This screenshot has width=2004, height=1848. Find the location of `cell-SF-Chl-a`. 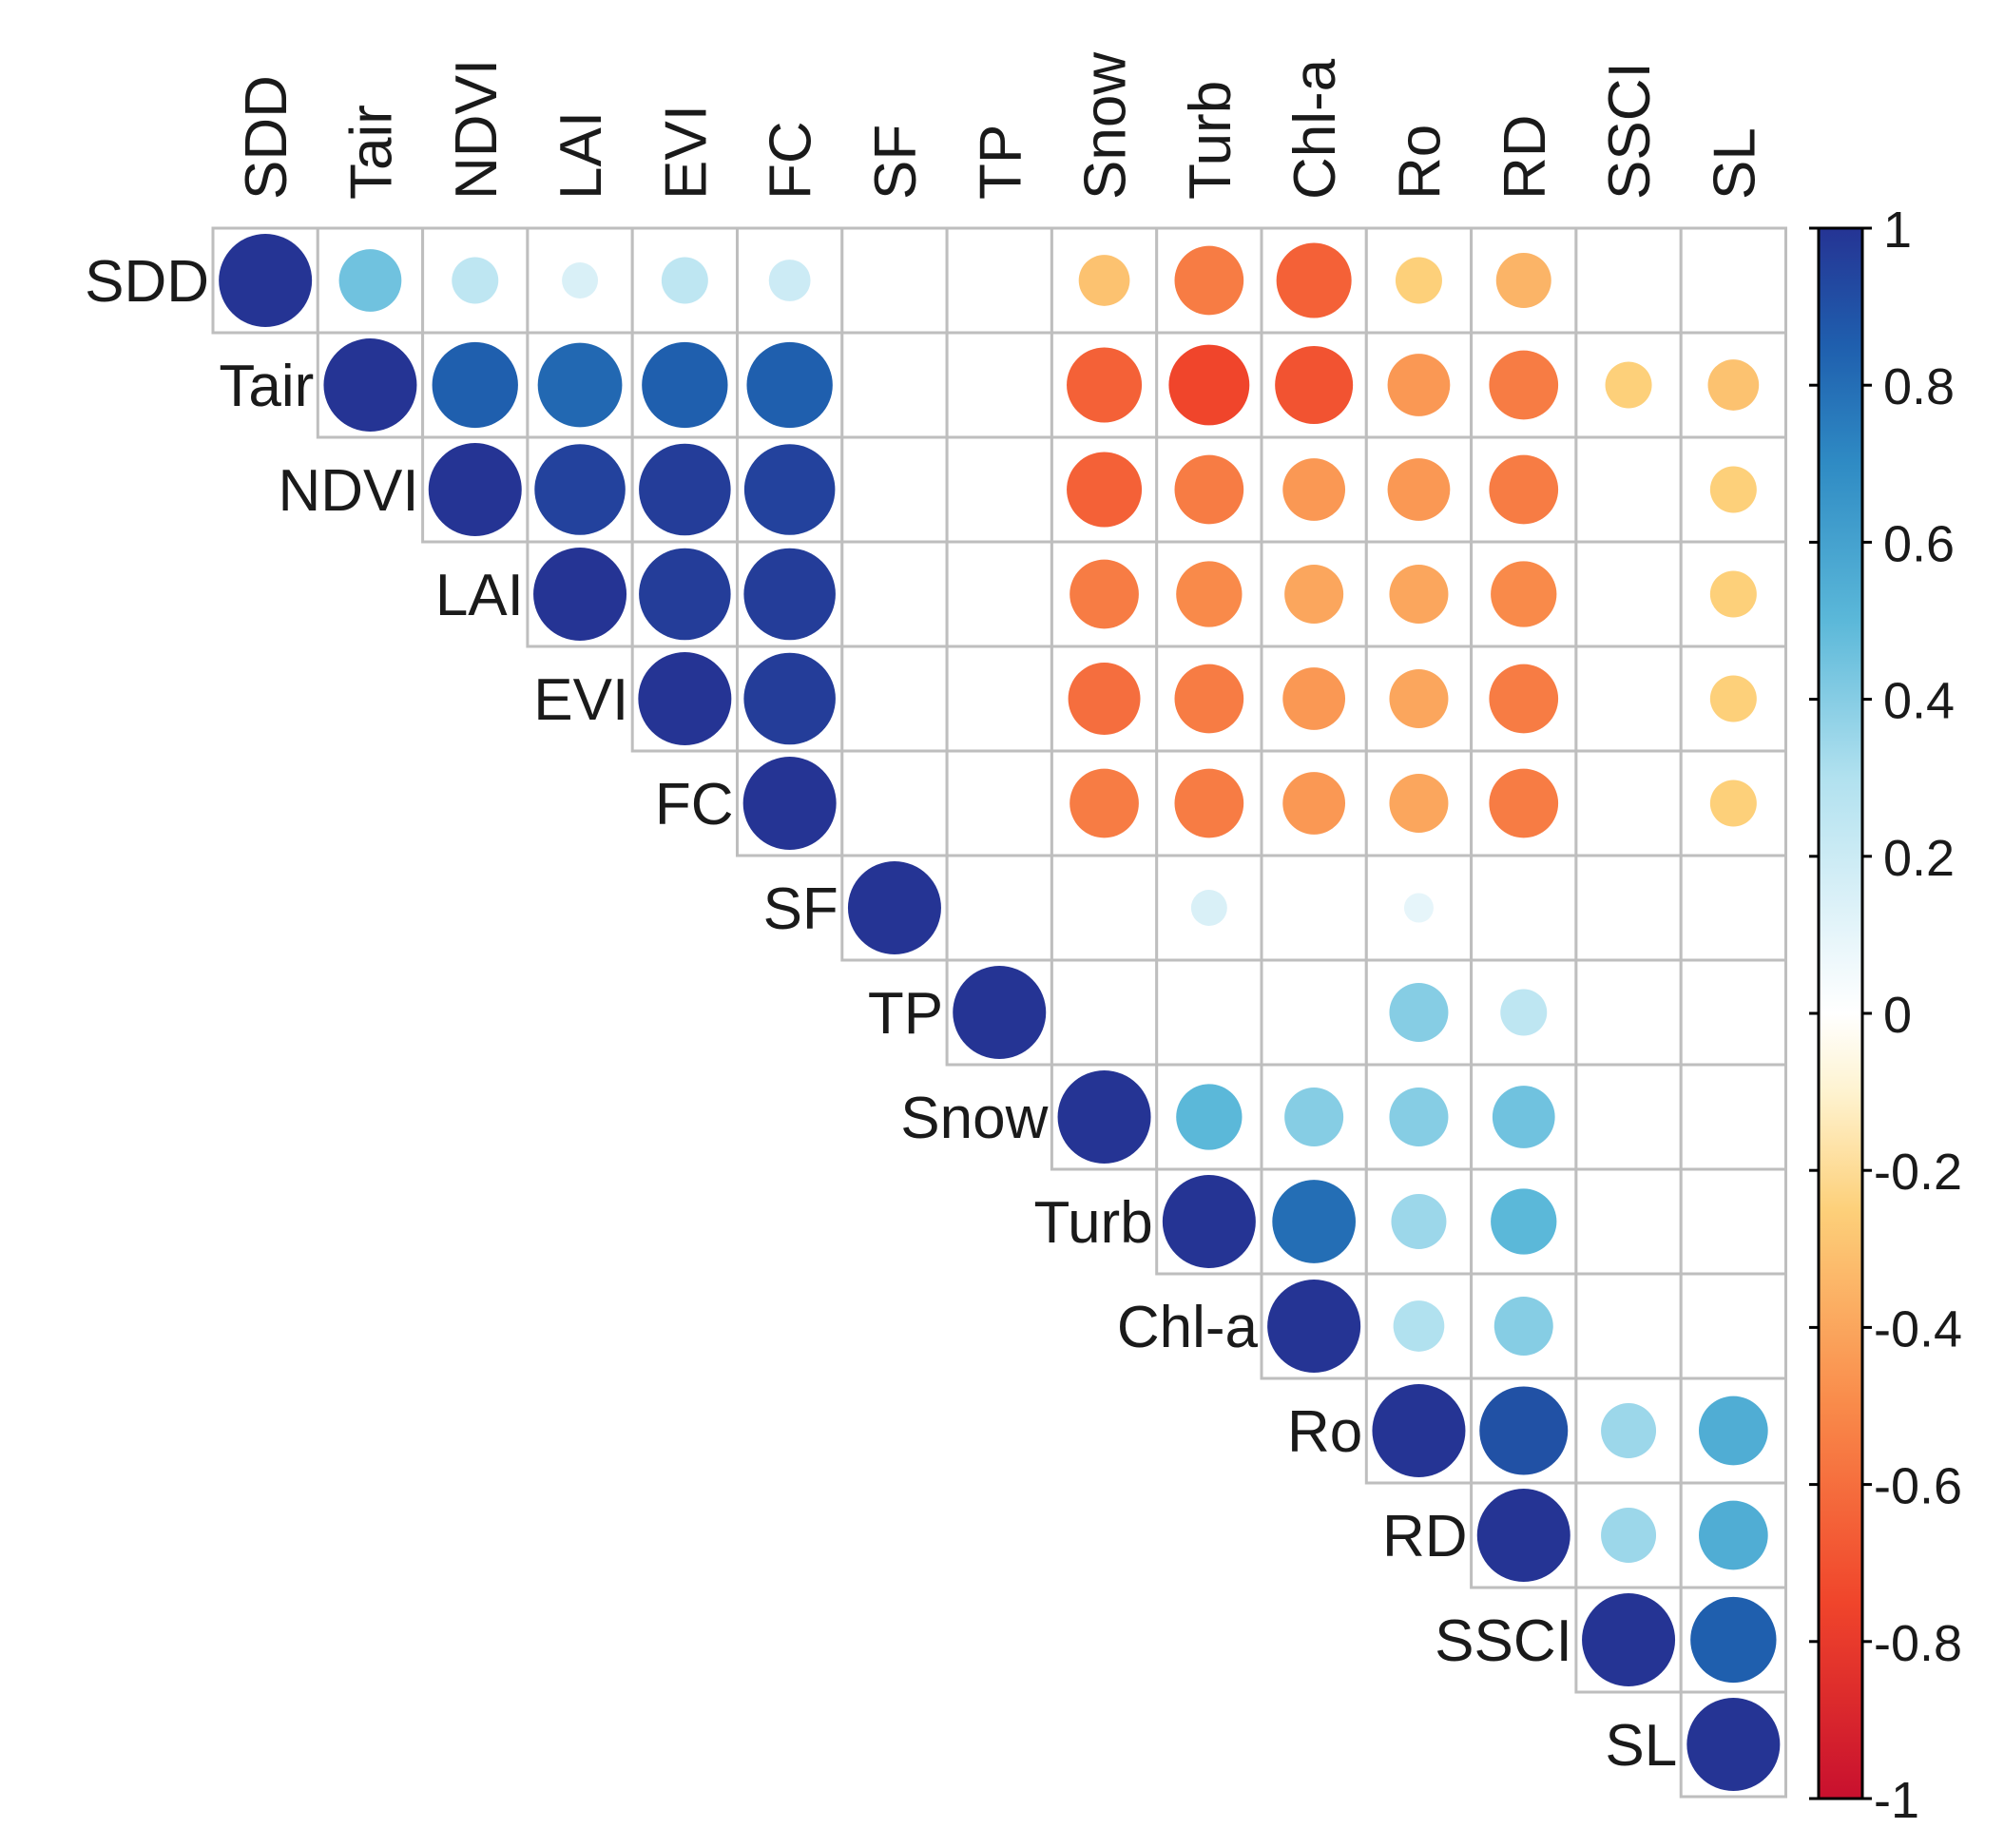

cell-SF-Chl-a is located at coordinates (1314, 908).